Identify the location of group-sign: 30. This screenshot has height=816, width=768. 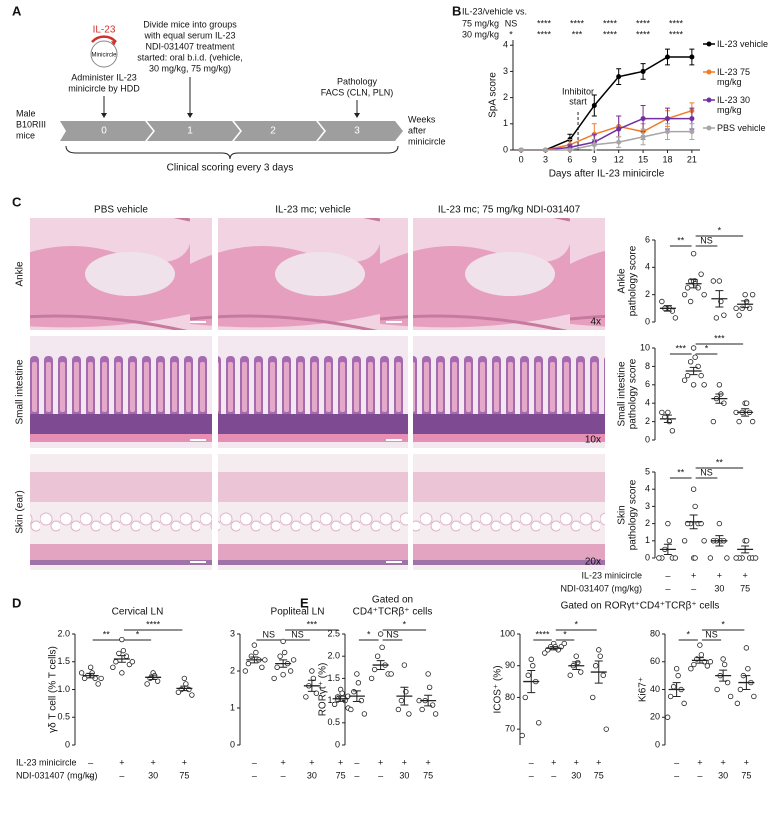
(719, 588).